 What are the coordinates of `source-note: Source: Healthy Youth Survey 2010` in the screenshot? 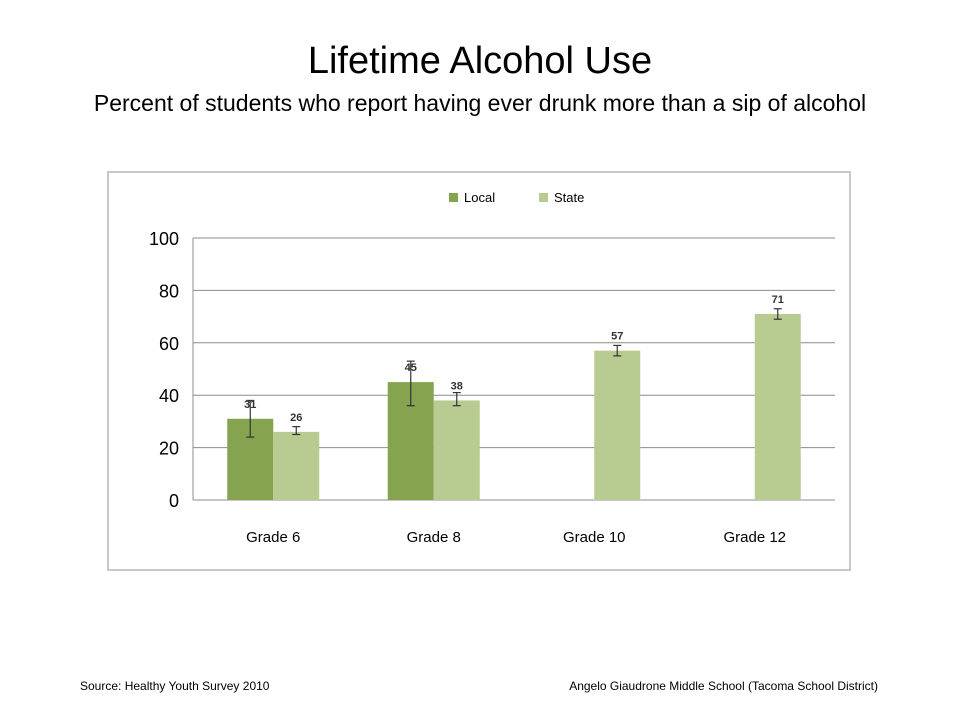 It's located at (175, 686).